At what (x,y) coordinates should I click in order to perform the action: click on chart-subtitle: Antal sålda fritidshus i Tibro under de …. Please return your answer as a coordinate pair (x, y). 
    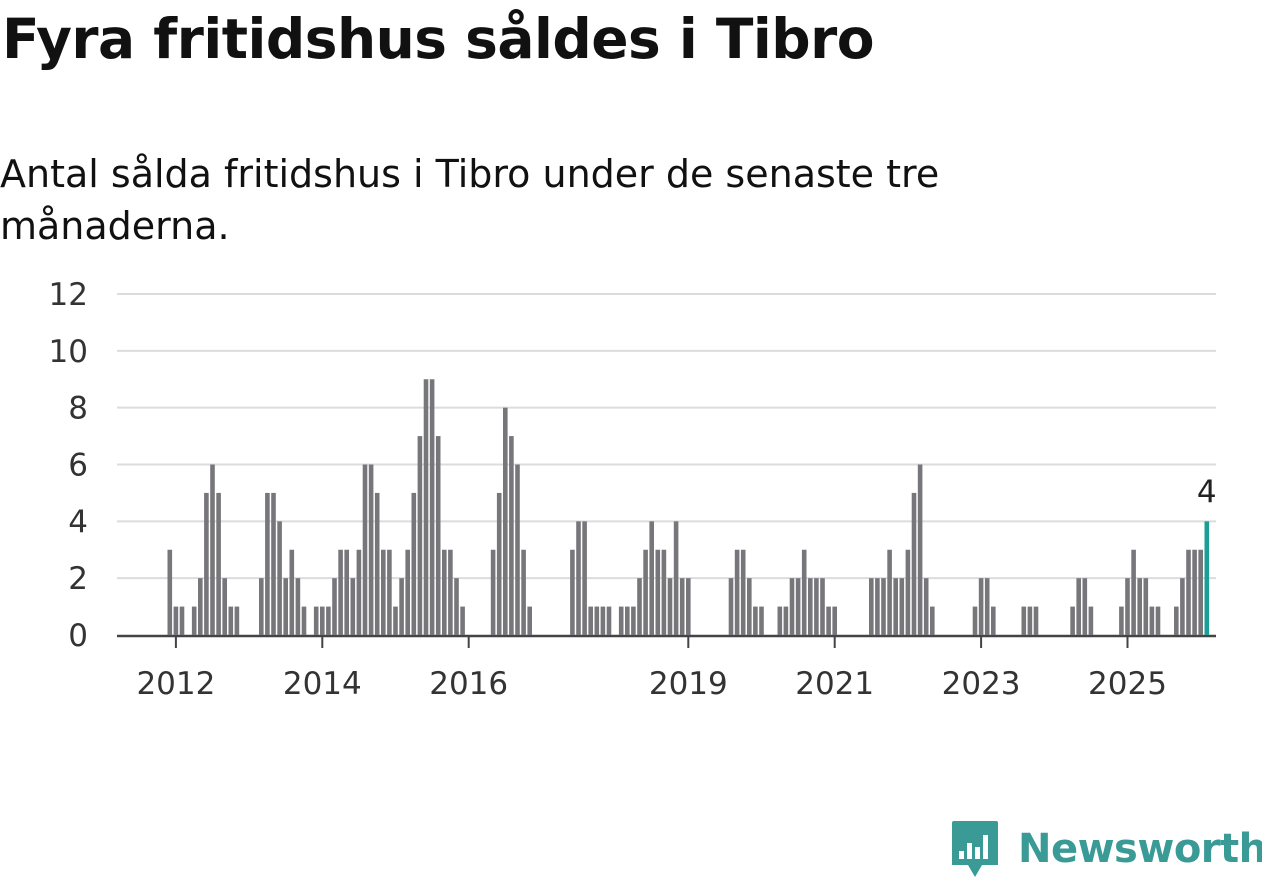
    Looking at the image, I should click on (470, 200).